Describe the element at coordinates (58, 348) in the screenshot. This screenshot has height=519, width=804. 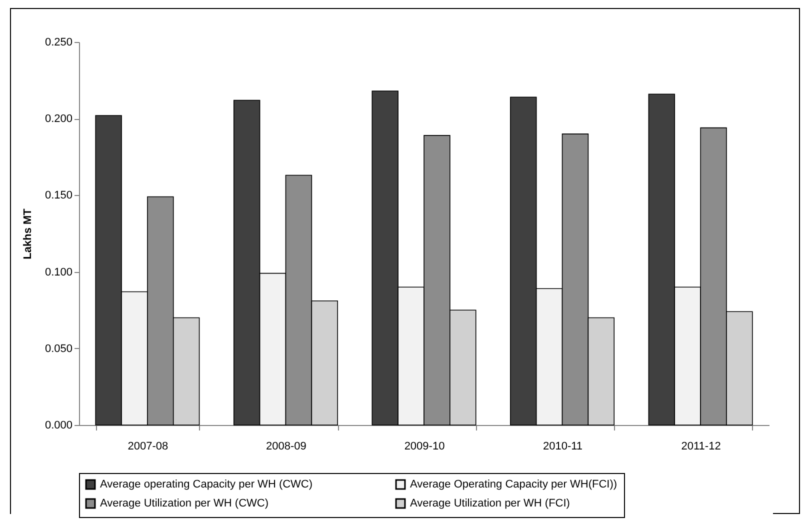
I see `y-tick-label: 0.050` at that location.